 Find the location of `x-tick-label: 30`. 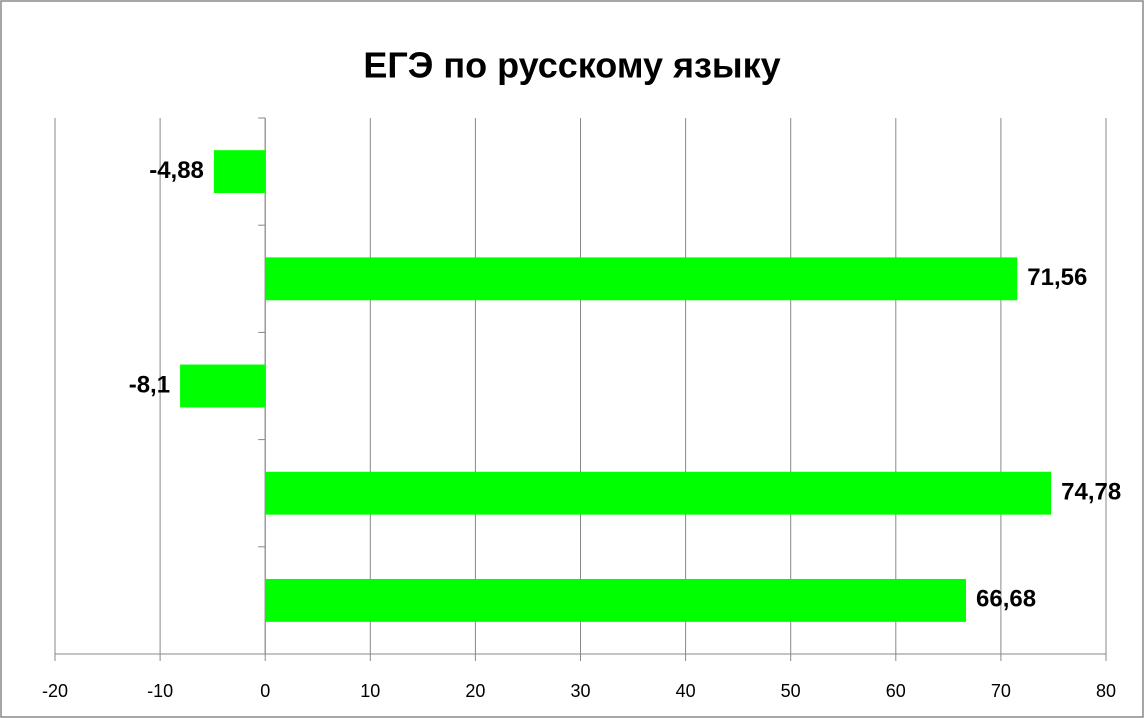

x-tick-label: 30 is located at coordinates (580, 691).